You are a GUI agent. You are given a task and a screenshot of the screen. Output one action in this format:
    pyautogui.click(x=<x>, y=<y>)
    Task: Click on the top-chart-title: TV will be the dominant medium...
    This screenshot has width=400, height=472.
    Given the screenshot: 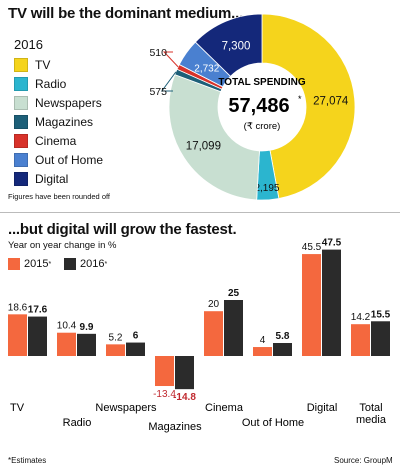 What is the action you would take?
    pyautogui.click(x=126, y=13)
    